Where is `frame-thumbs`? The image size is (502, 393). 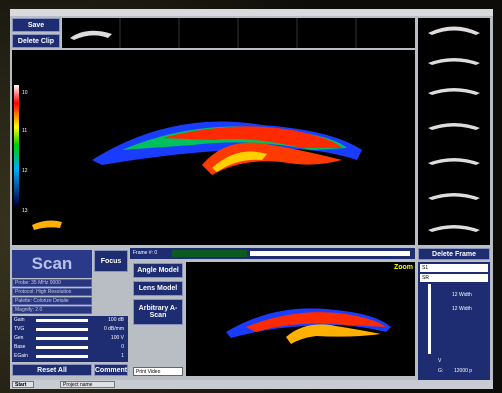 frame-thumbs is located at coordinates (454, 129).